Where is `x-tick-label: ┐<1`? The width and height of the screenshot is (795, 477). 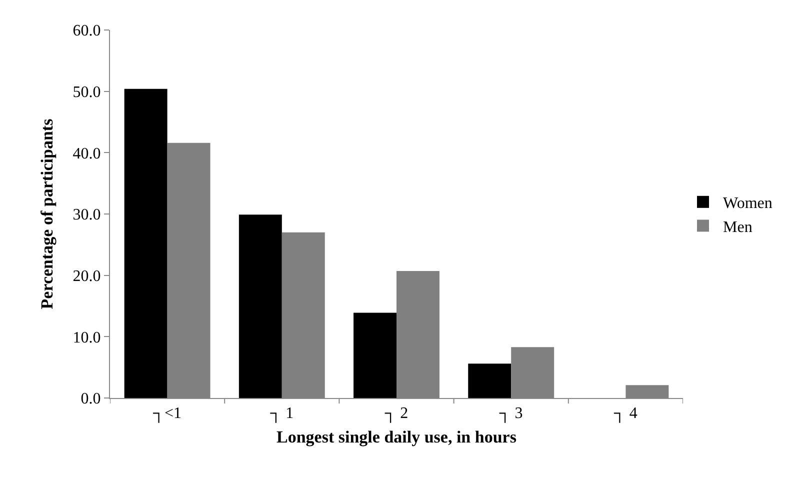
x-tick-label: ┐<1 is located at coordinates (167, 414).